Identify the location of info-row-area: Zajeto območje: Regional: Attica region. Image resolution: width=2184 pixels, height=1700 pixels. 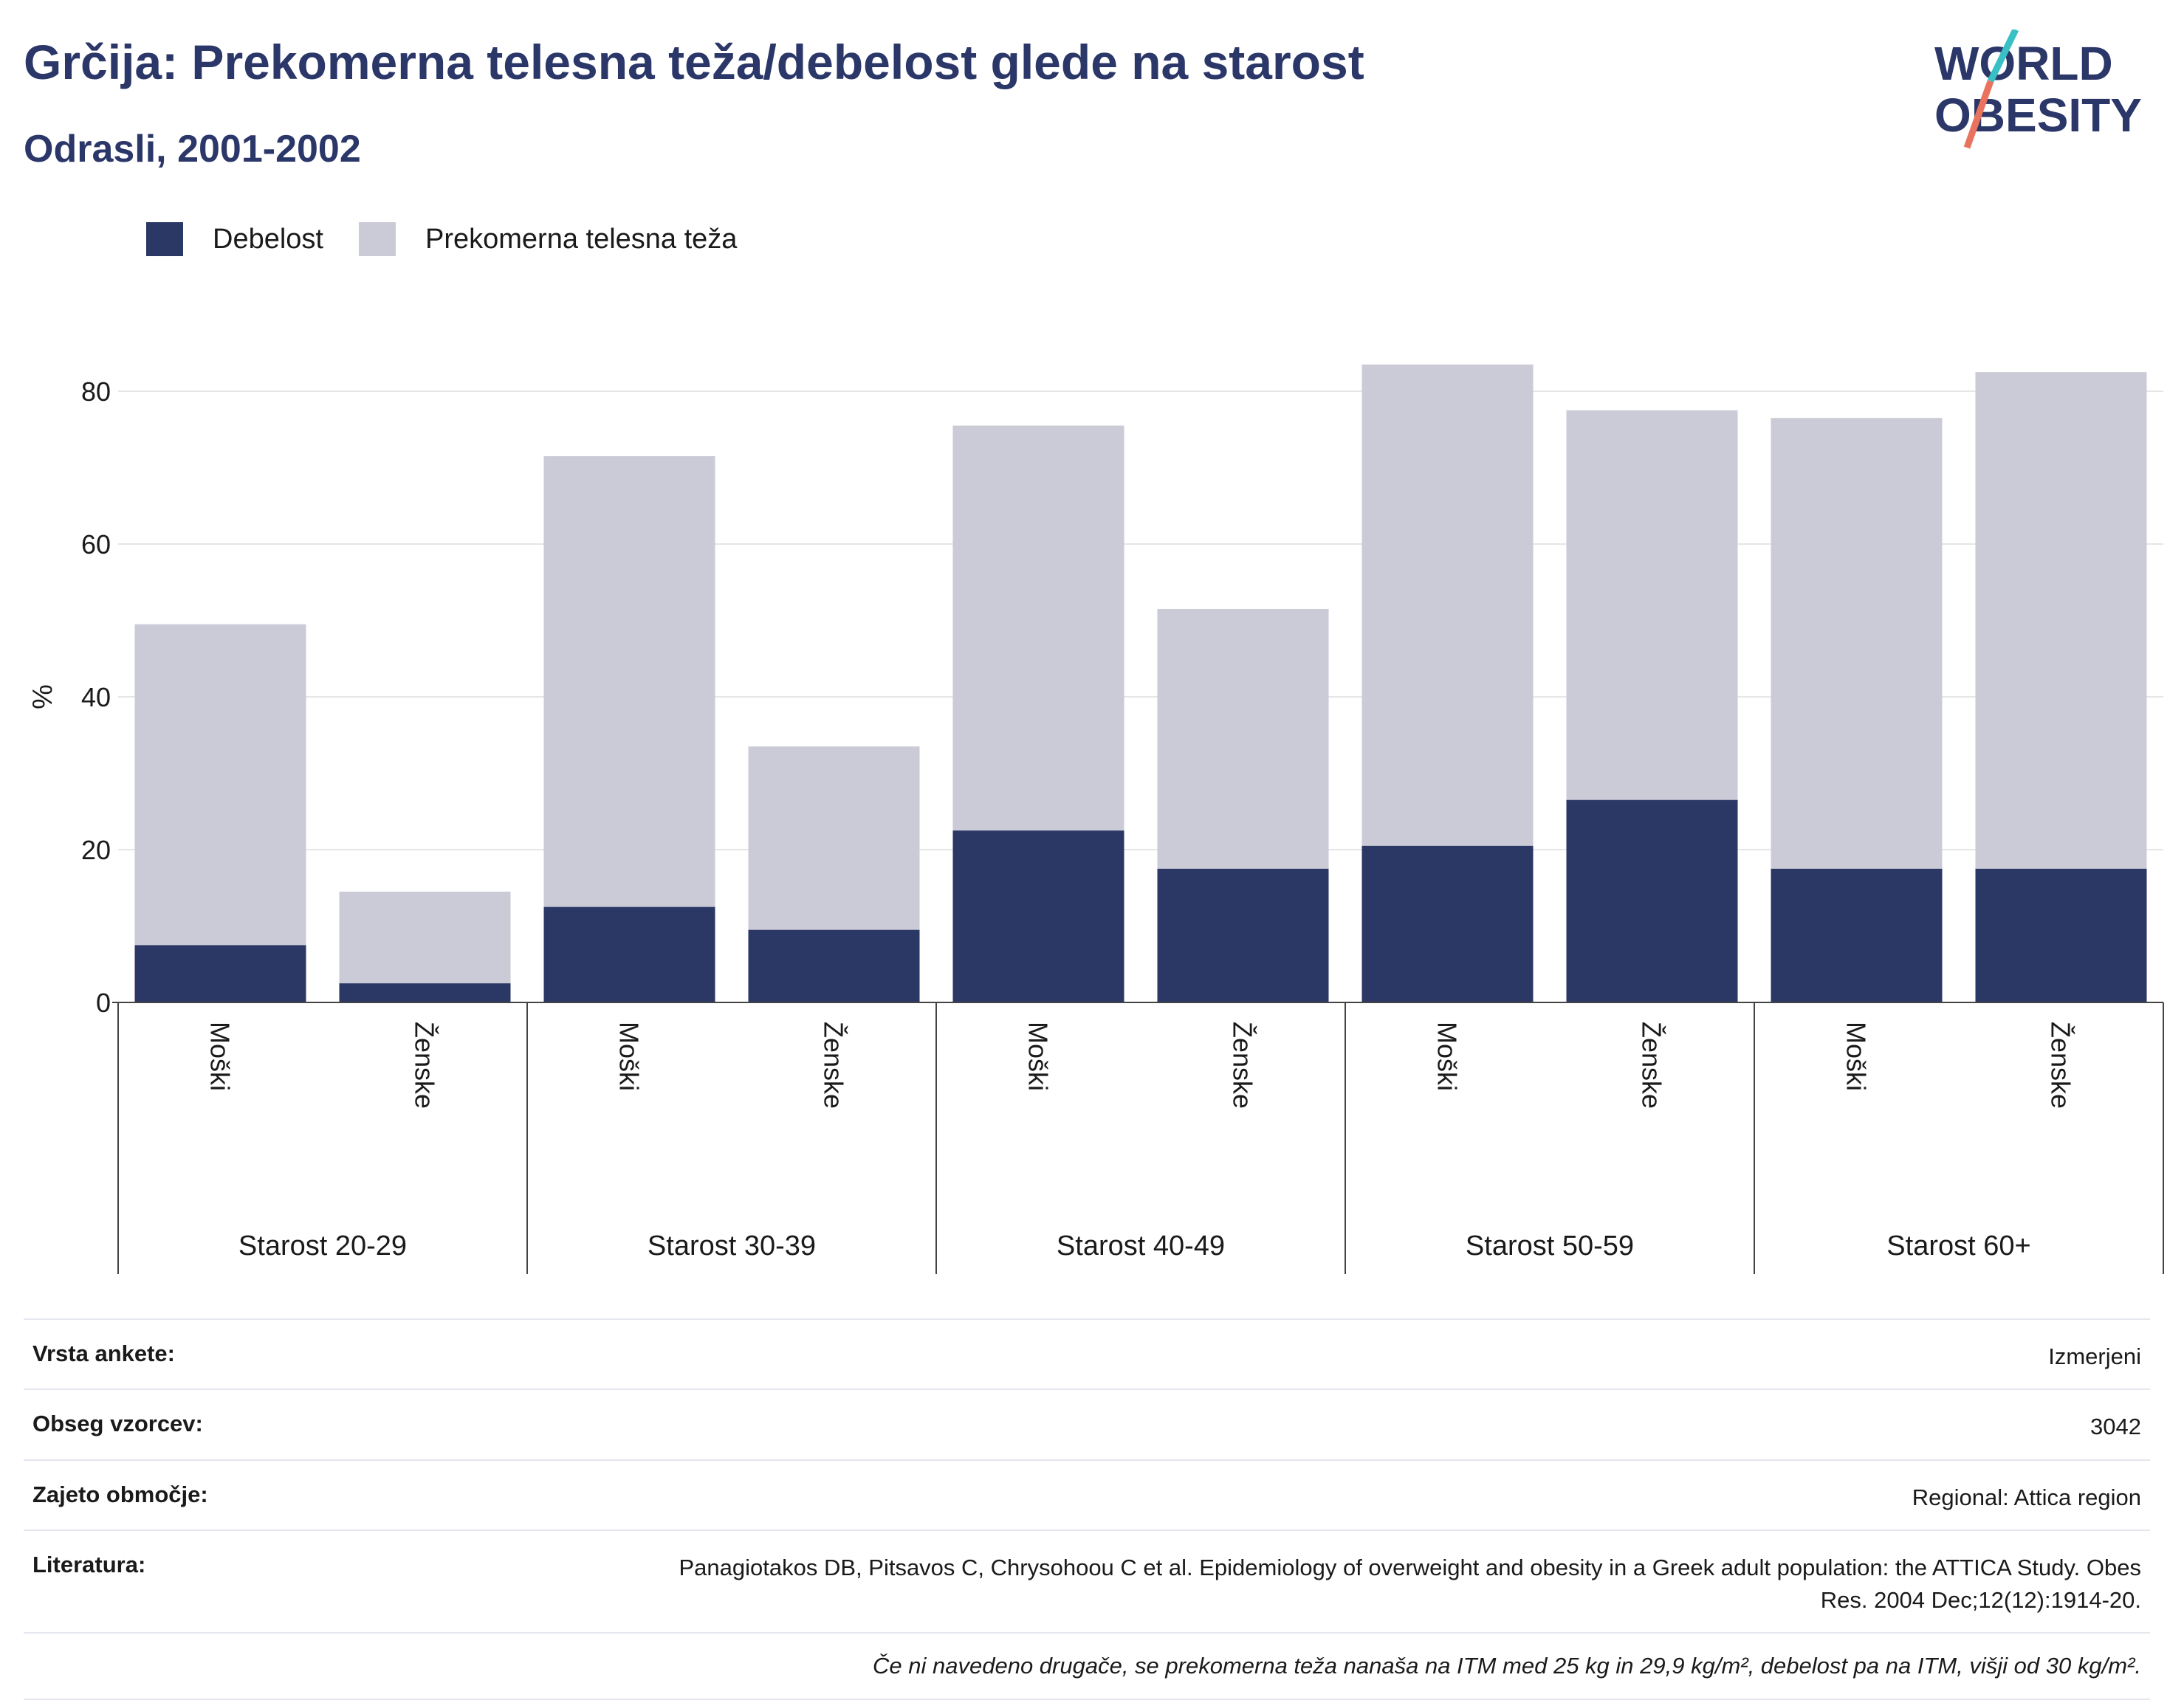
(1087, 1494).